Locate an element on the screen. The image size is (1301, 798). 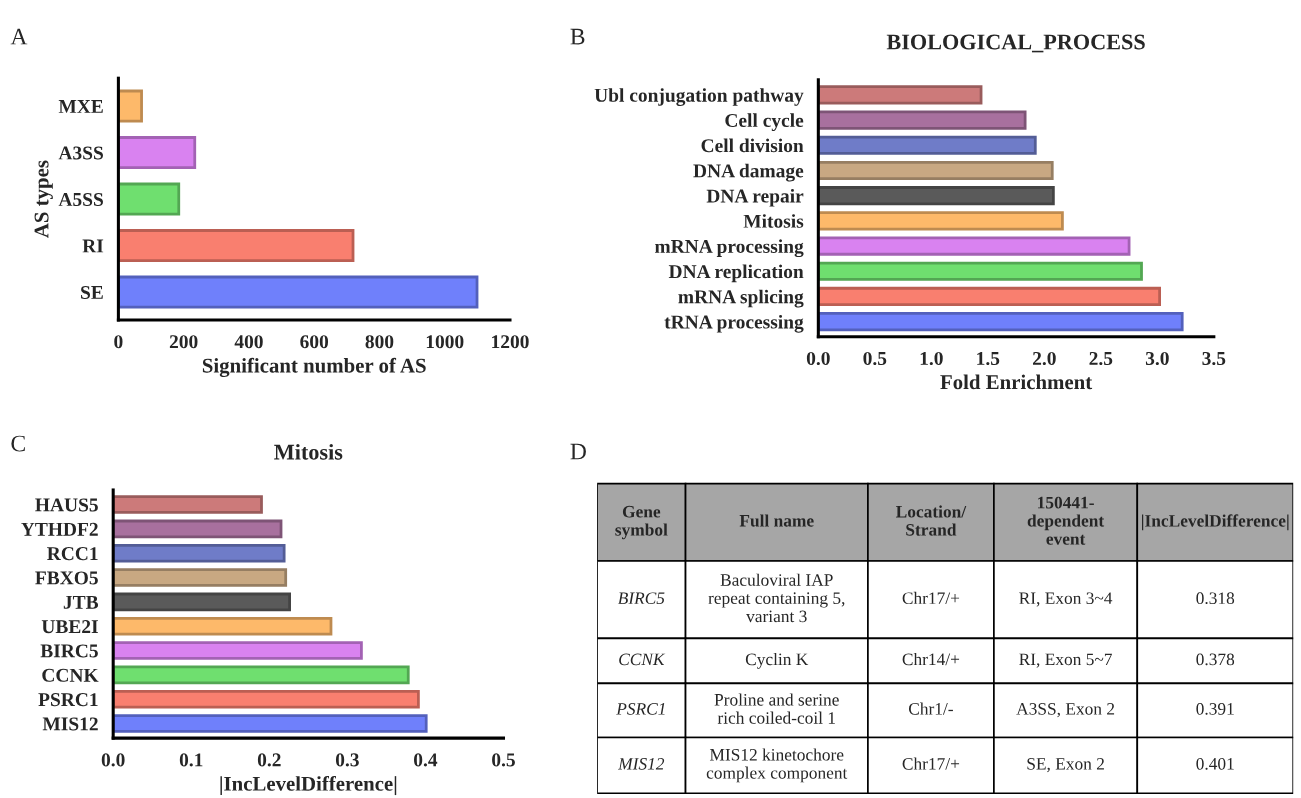
x-tick-label: 1.5 is located at coordinates (988, 359).